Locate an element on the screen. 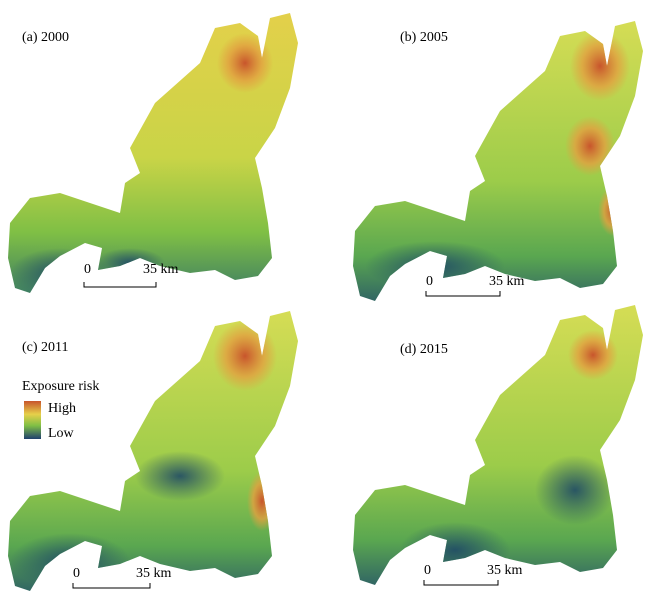 This screenshot has width=650, height=595. legend: Exposure risk High Low is located at coordinates (60, 410).